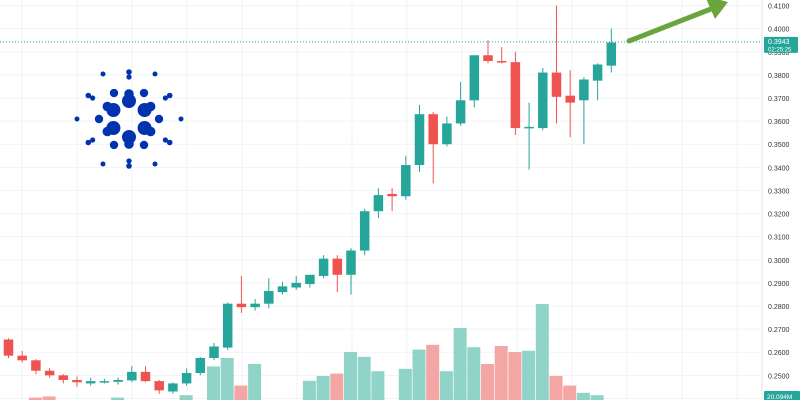 This screenshot has width=800, height=405. Describe the element at coordinates (779, 215) in the screenshot. I see `price-tick-label: 0.3200` at that location.